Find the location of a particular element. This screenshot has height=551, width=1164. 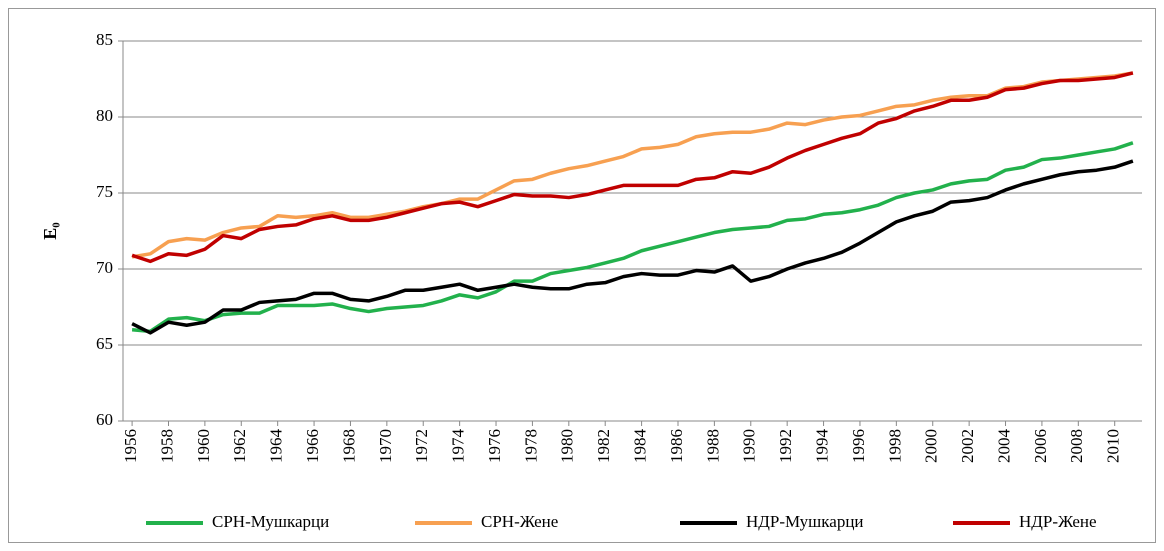

x-tick-label: 1988 is located at coordinates (712, 446).